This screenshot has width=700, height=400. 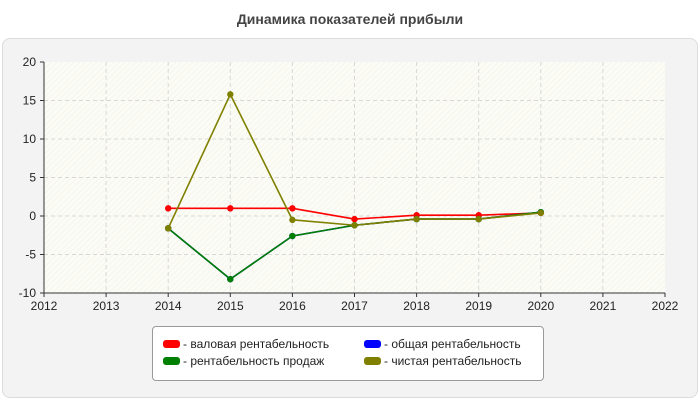 I want to click on x-tick-label: 2013, so click(x=106, y=306).